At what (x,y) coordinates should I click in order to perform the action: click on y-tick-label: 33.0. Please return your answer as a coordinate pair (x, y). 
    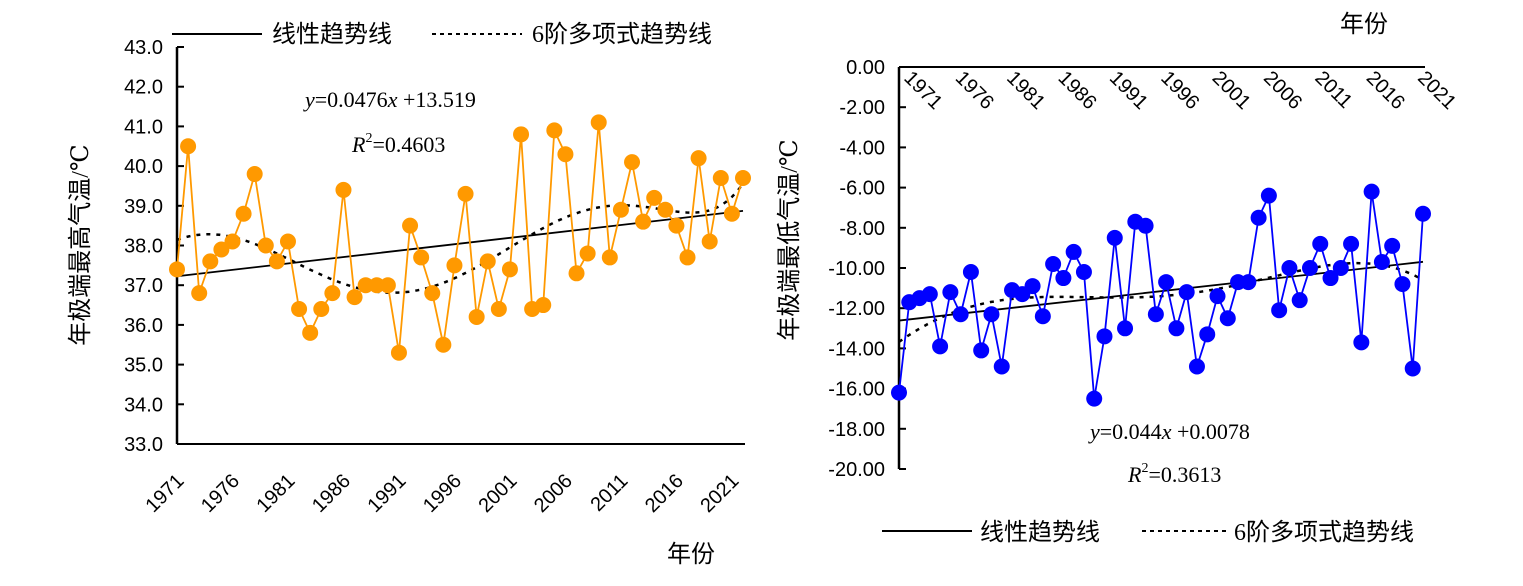
    Looking at the image, I should click on (143, 445).